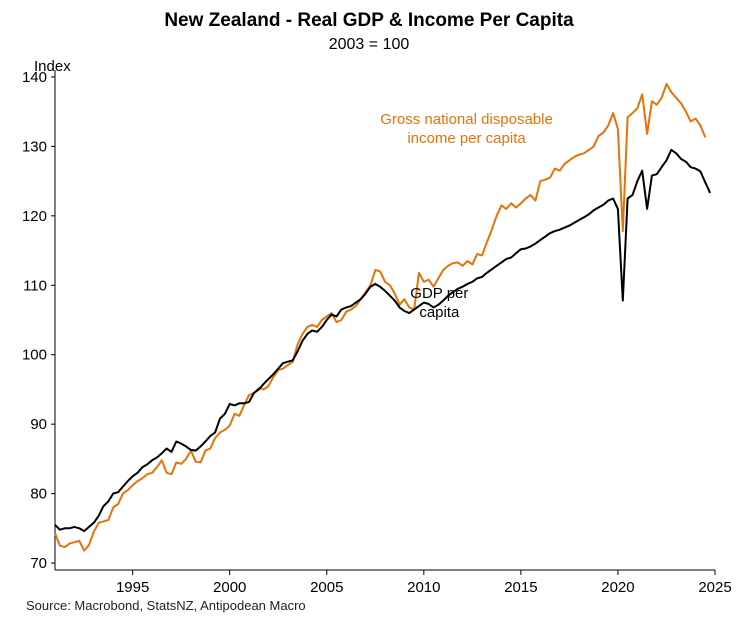 This screenshot has height=625, width=738. I want to click on y-tick-label: 80, so click(38, 494).